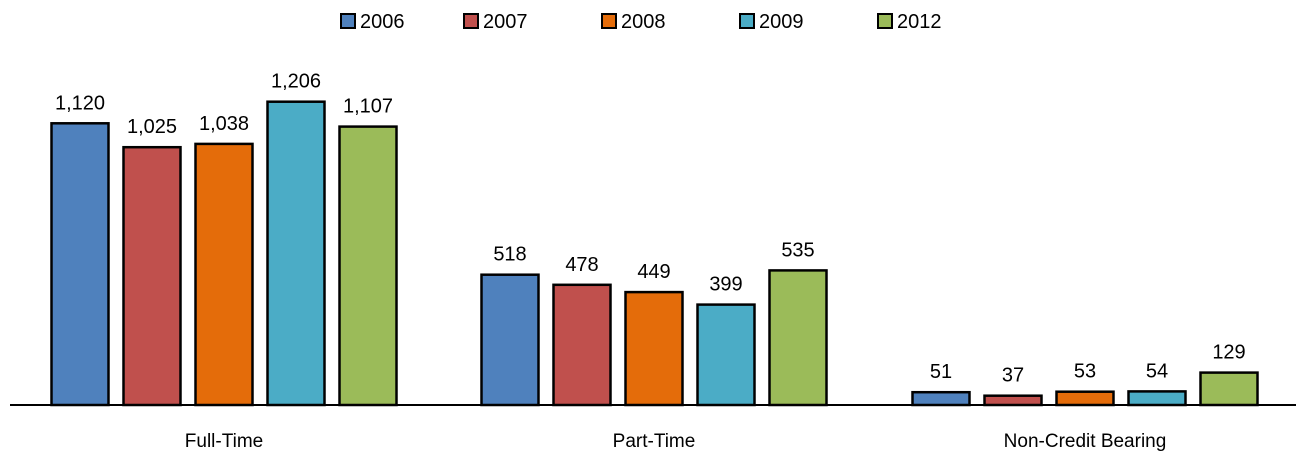 The height and width of the screenshot is (455, 1296). Describe the element at coordinates (582, 345) in the screenshot. I see `bar-part-time-2007` at that location.